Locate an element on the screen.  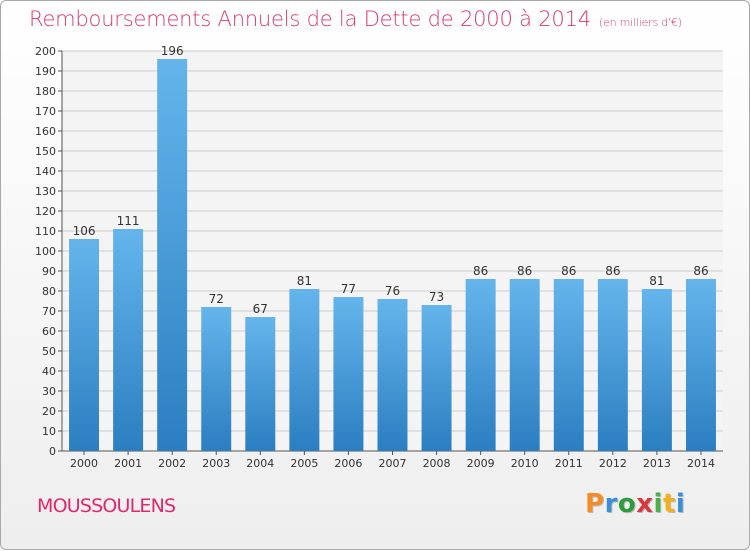
y-tick-label: 120 is located at coordinates (45, 211).